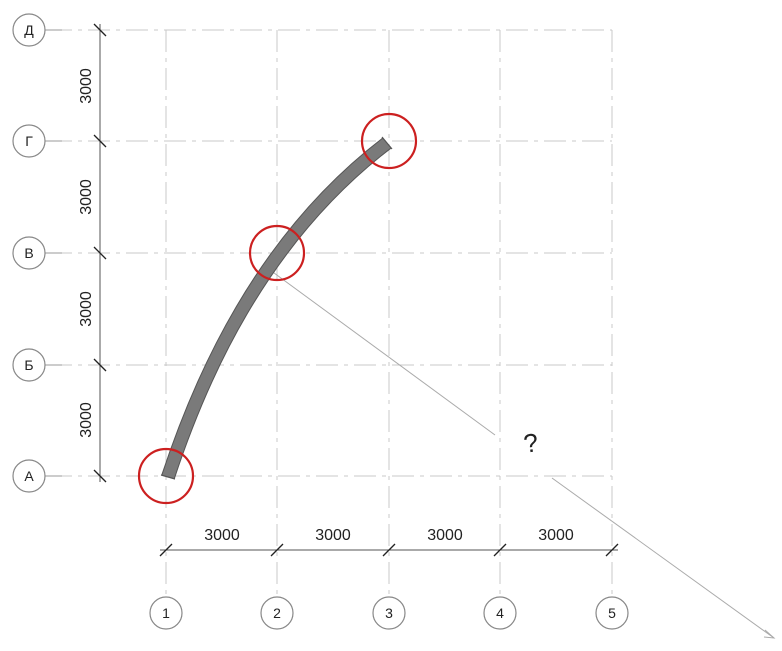 Image resolution: width=782 pixels, height=651 pixels. I want to click on row-axis-label: Д, so click(29, 30).